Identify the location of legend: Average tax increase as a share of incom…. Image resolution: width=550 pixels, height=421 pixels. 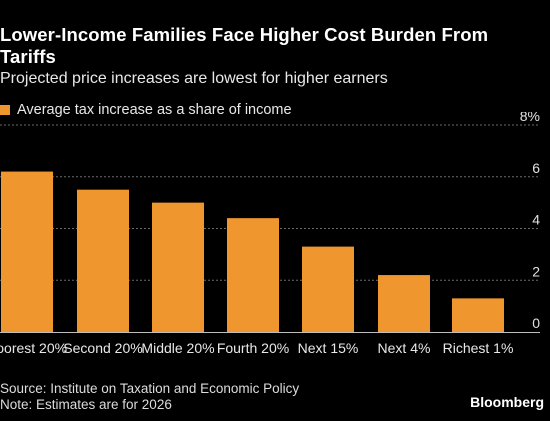
(146, 110).